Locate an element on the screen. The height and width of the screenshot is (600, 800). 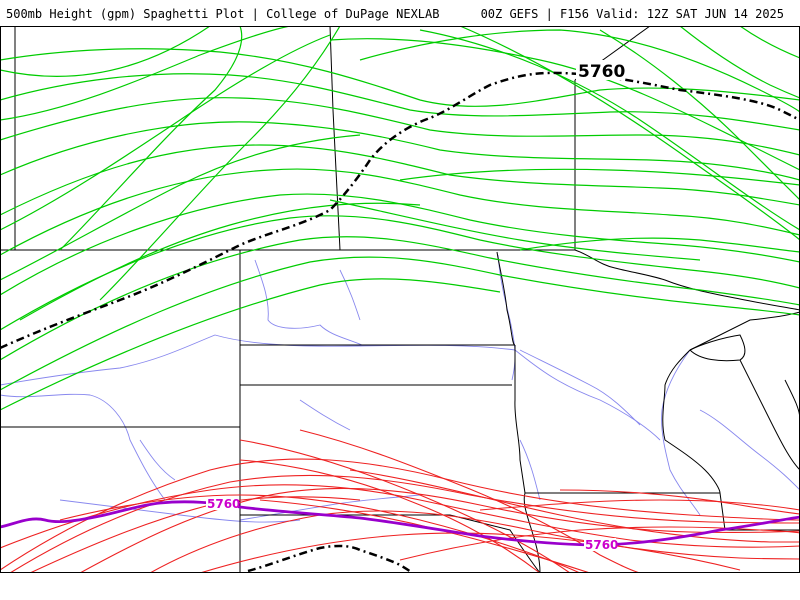
label-purple-5760-east: 5760 is located at coordinates (601, 545).